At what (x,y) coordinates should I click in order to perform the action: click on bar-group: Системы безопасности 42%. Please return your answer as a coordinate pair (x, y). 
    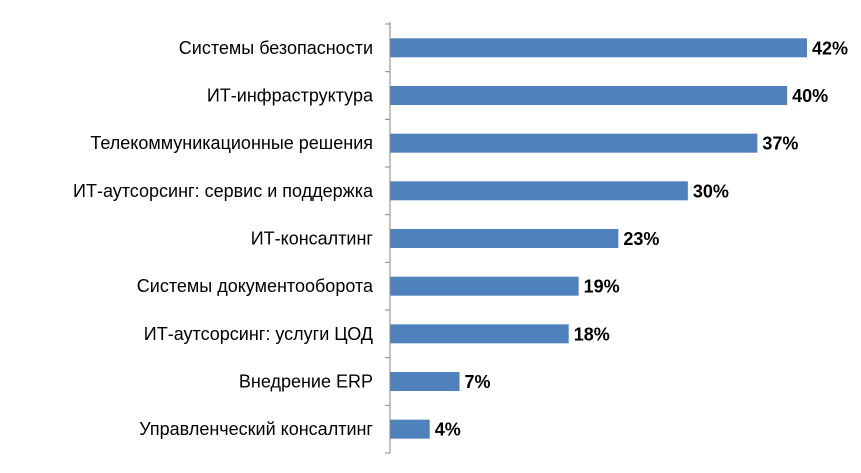
    Looking at the image, I should click on (513, 48).